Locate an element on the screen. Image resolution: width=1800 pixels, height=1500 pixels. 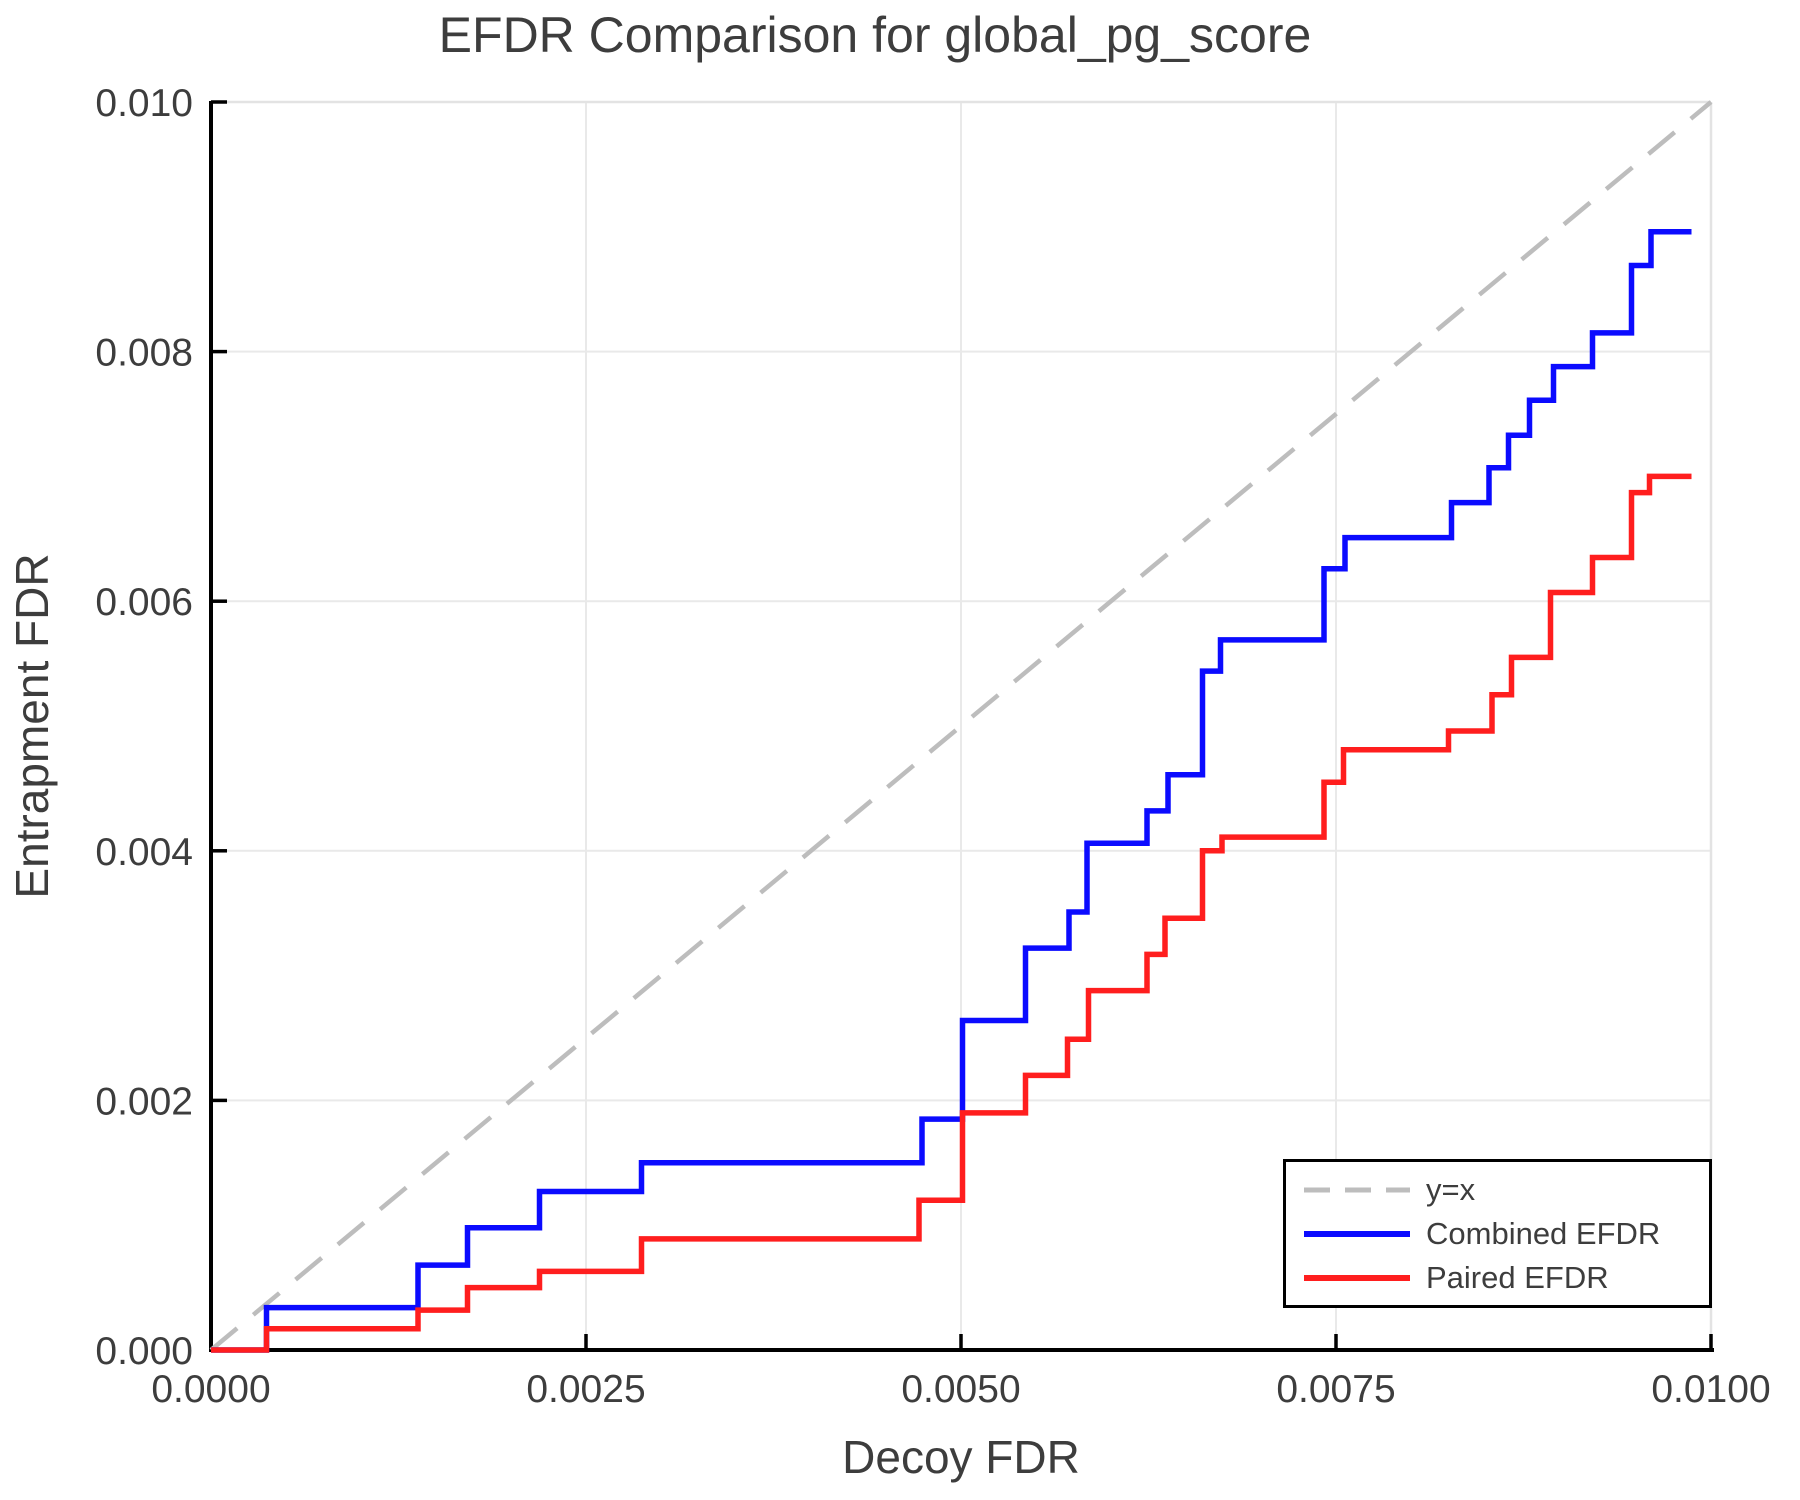
y-tick-label: 0.004 is located at coordinates (144, 852).